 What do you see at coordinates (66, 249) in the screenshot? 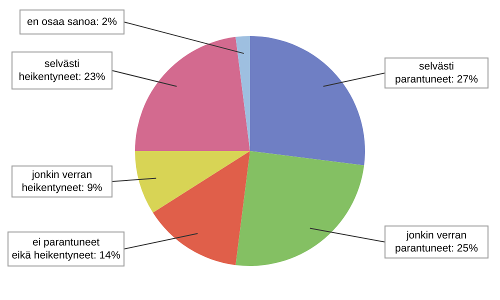
I see `slice-label: ei parantuneet eikä heikentyneet: 14%` at bounding box center [66, 249].